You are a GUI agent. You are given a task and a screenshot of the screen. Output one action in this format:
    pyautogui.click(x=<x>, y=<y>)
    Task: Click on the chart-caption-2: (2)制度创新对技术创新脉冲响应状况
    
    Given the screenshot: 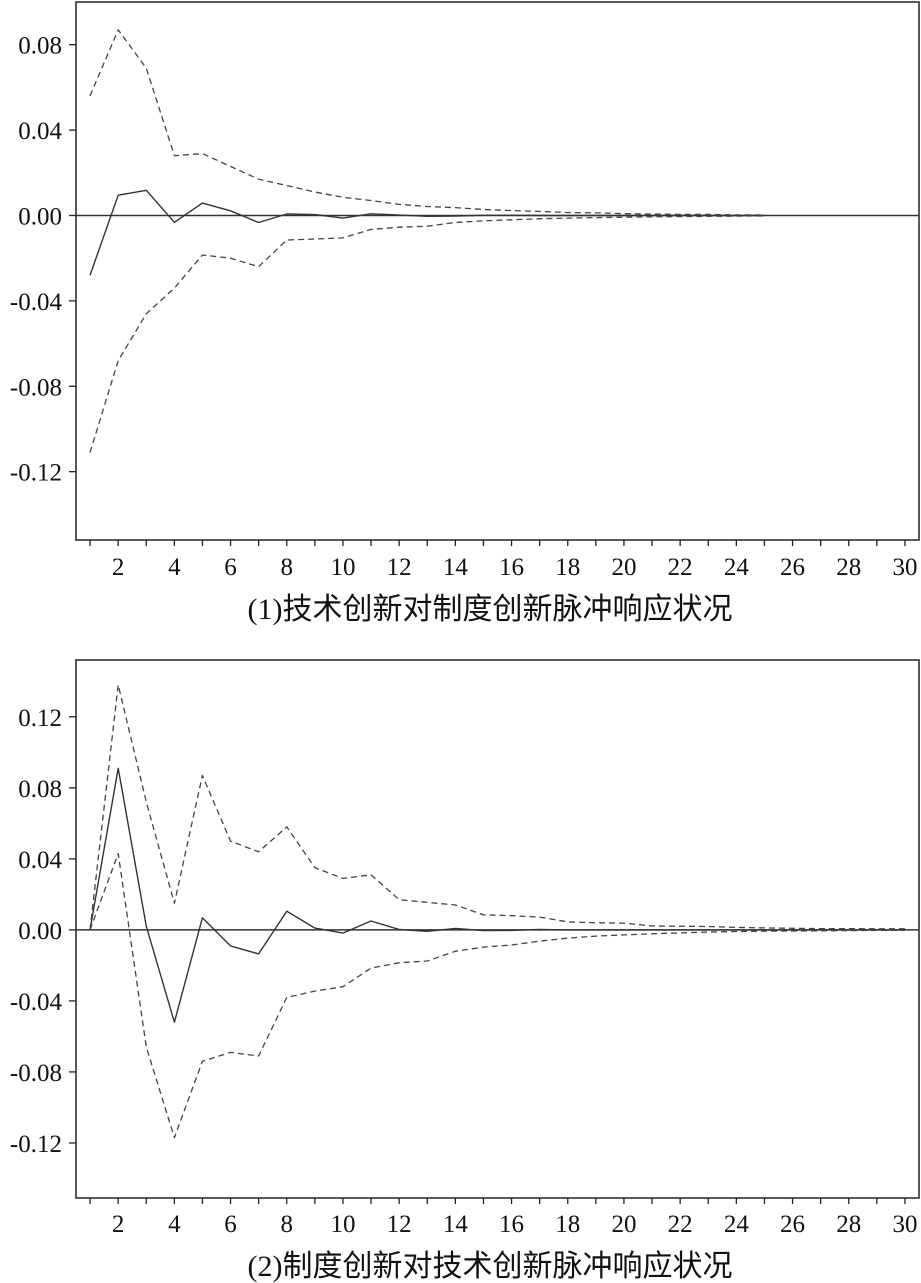 What is the action you would take?
    pyautogui.click(x=490, y=1266)
    